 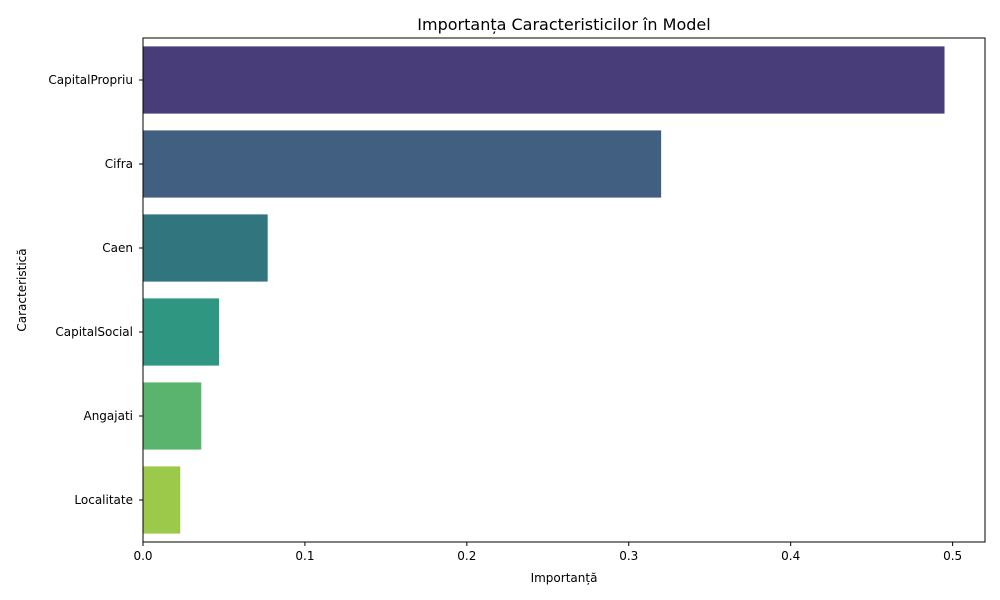 I want to click on x-tick-label: 0.2, so click(x=466, y=556).